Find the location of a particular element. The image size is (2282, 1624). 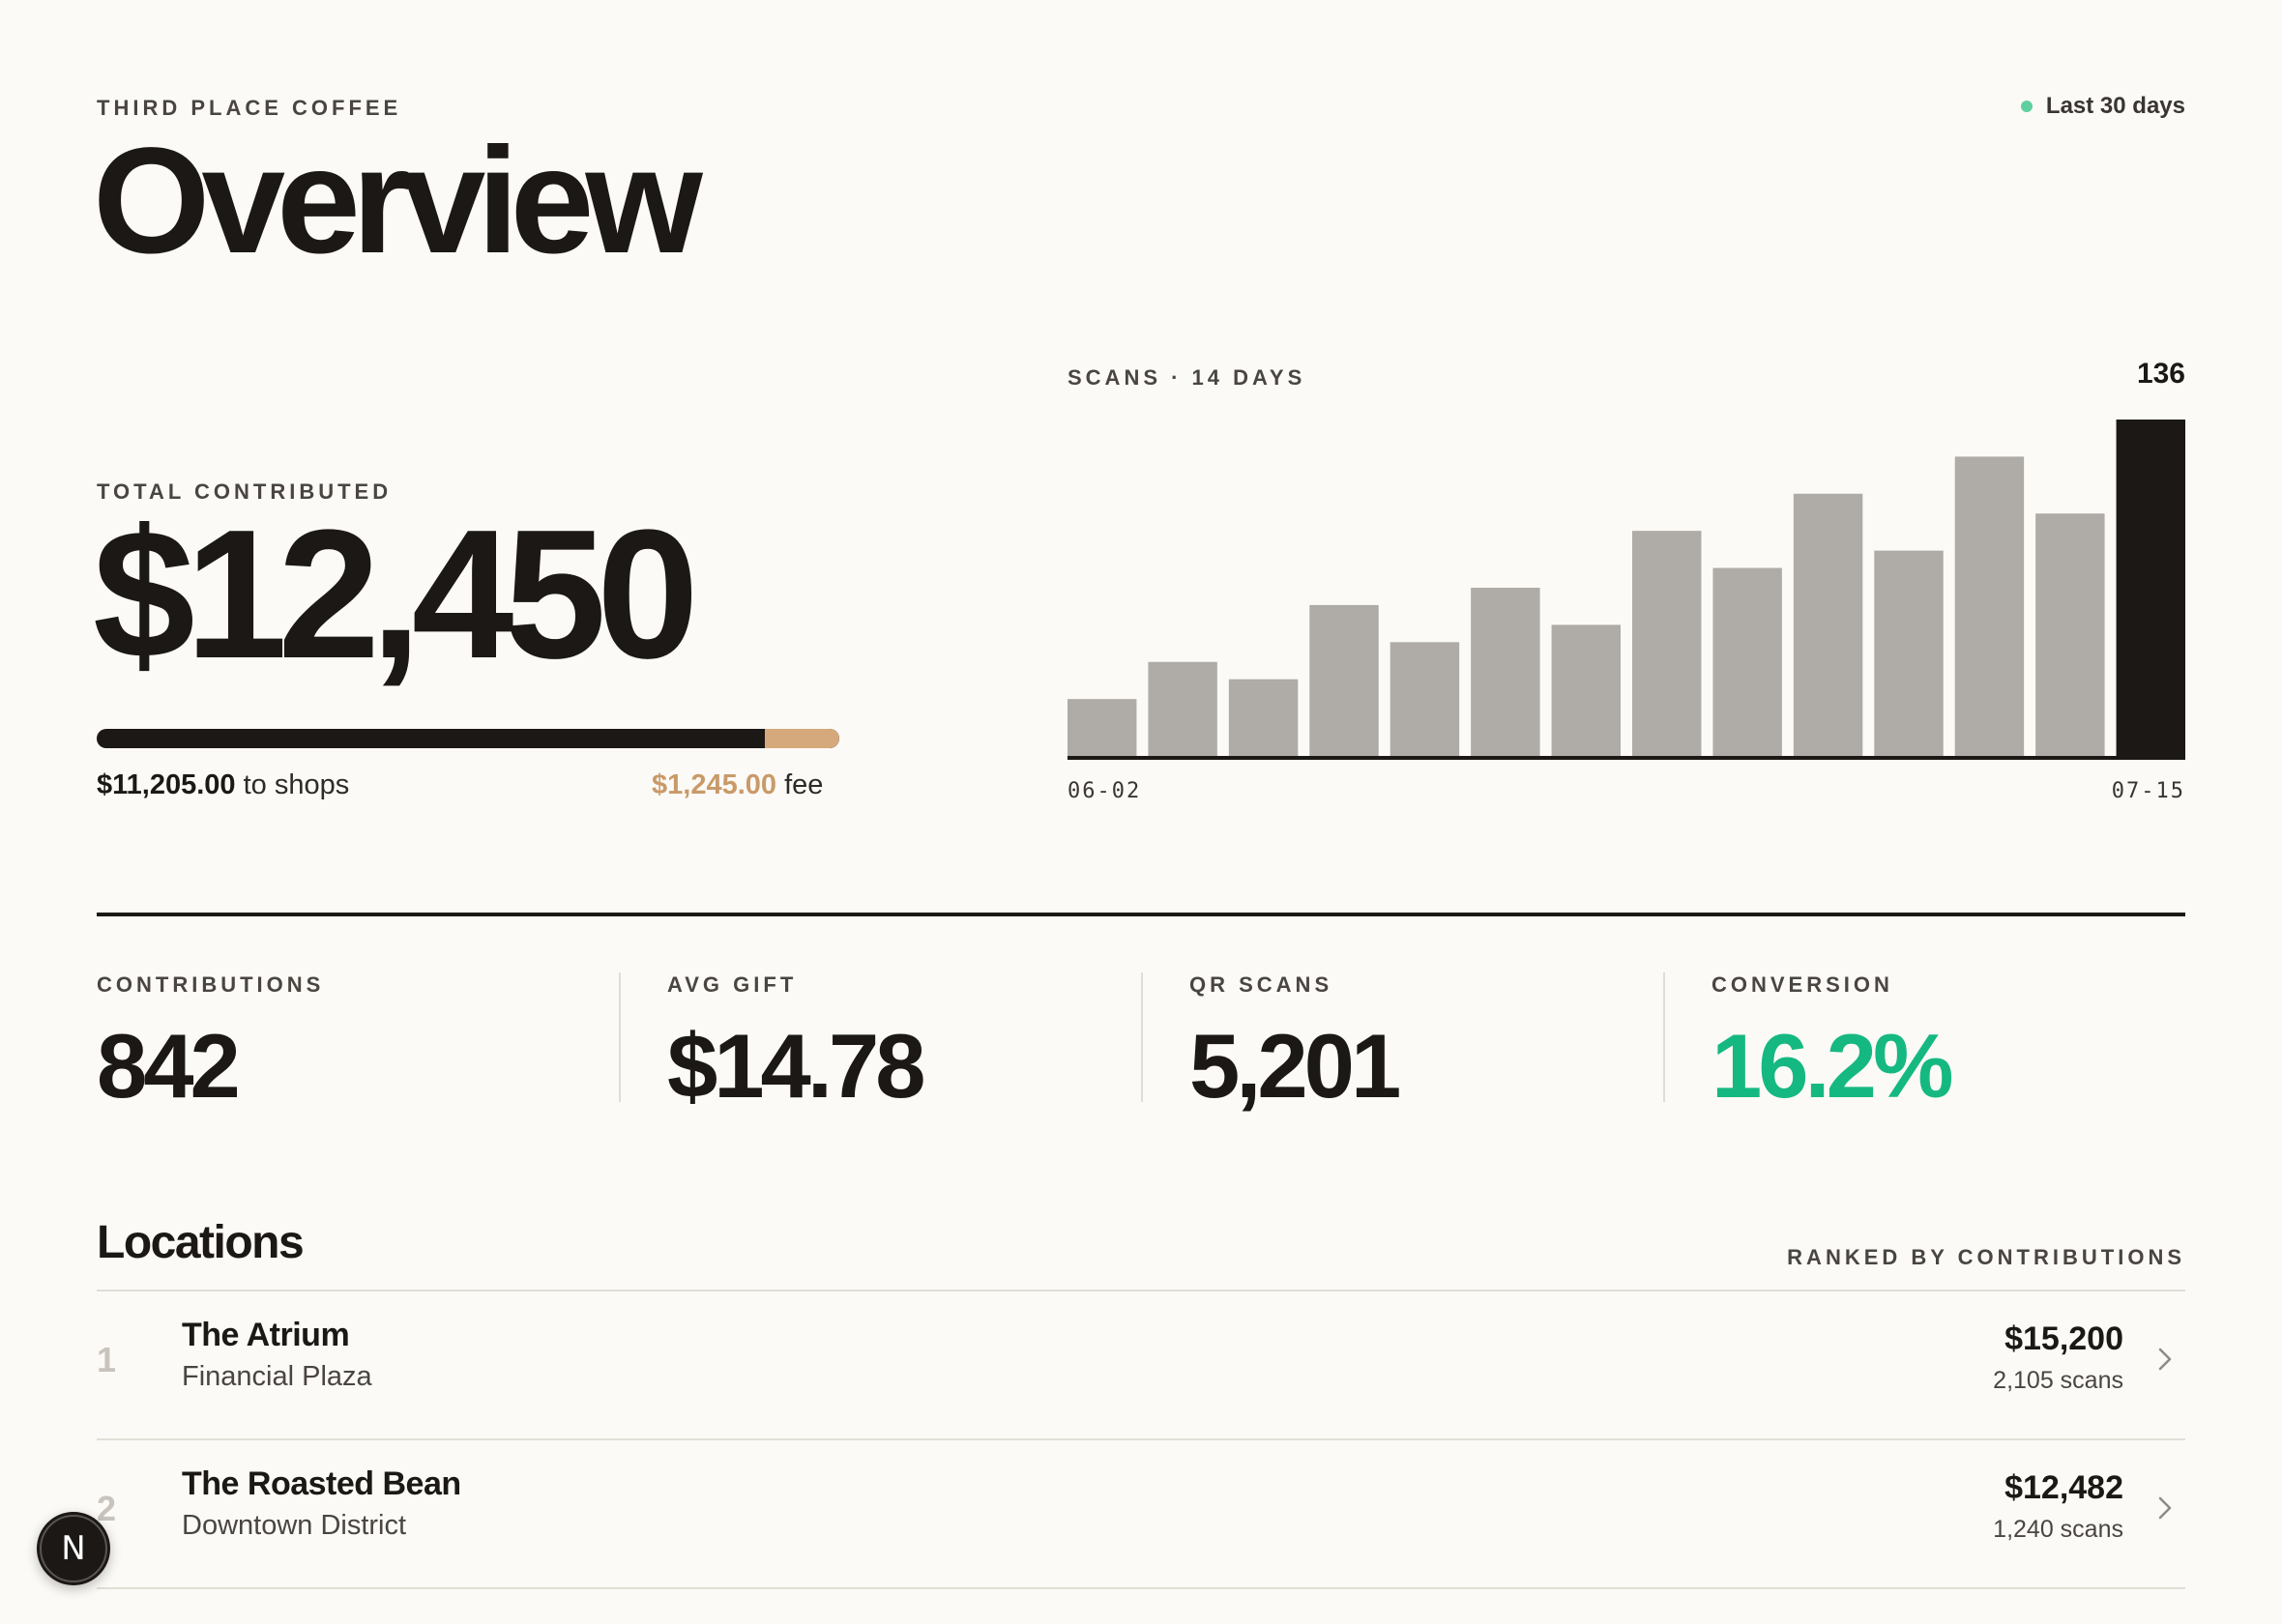

shops-amount-line: $11,205.00 to shops is located at coordinates (223, 785).